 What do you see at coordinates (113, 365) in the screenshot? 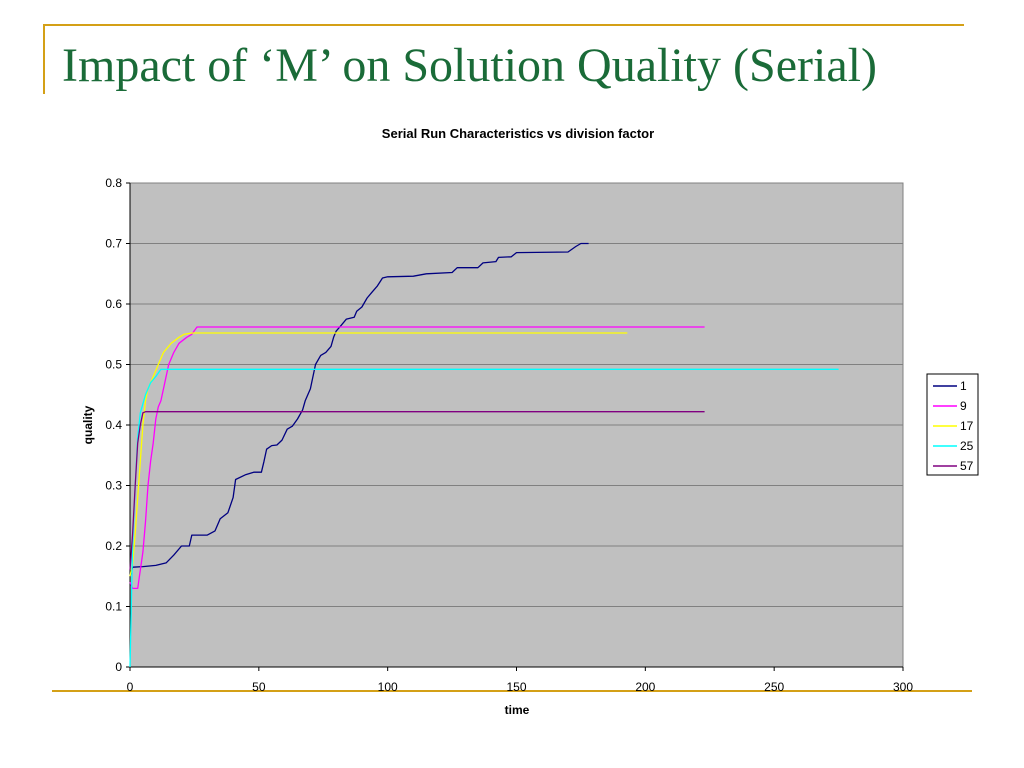
I see `y-tick-label: 0.5` at bounding box center [113, 365].